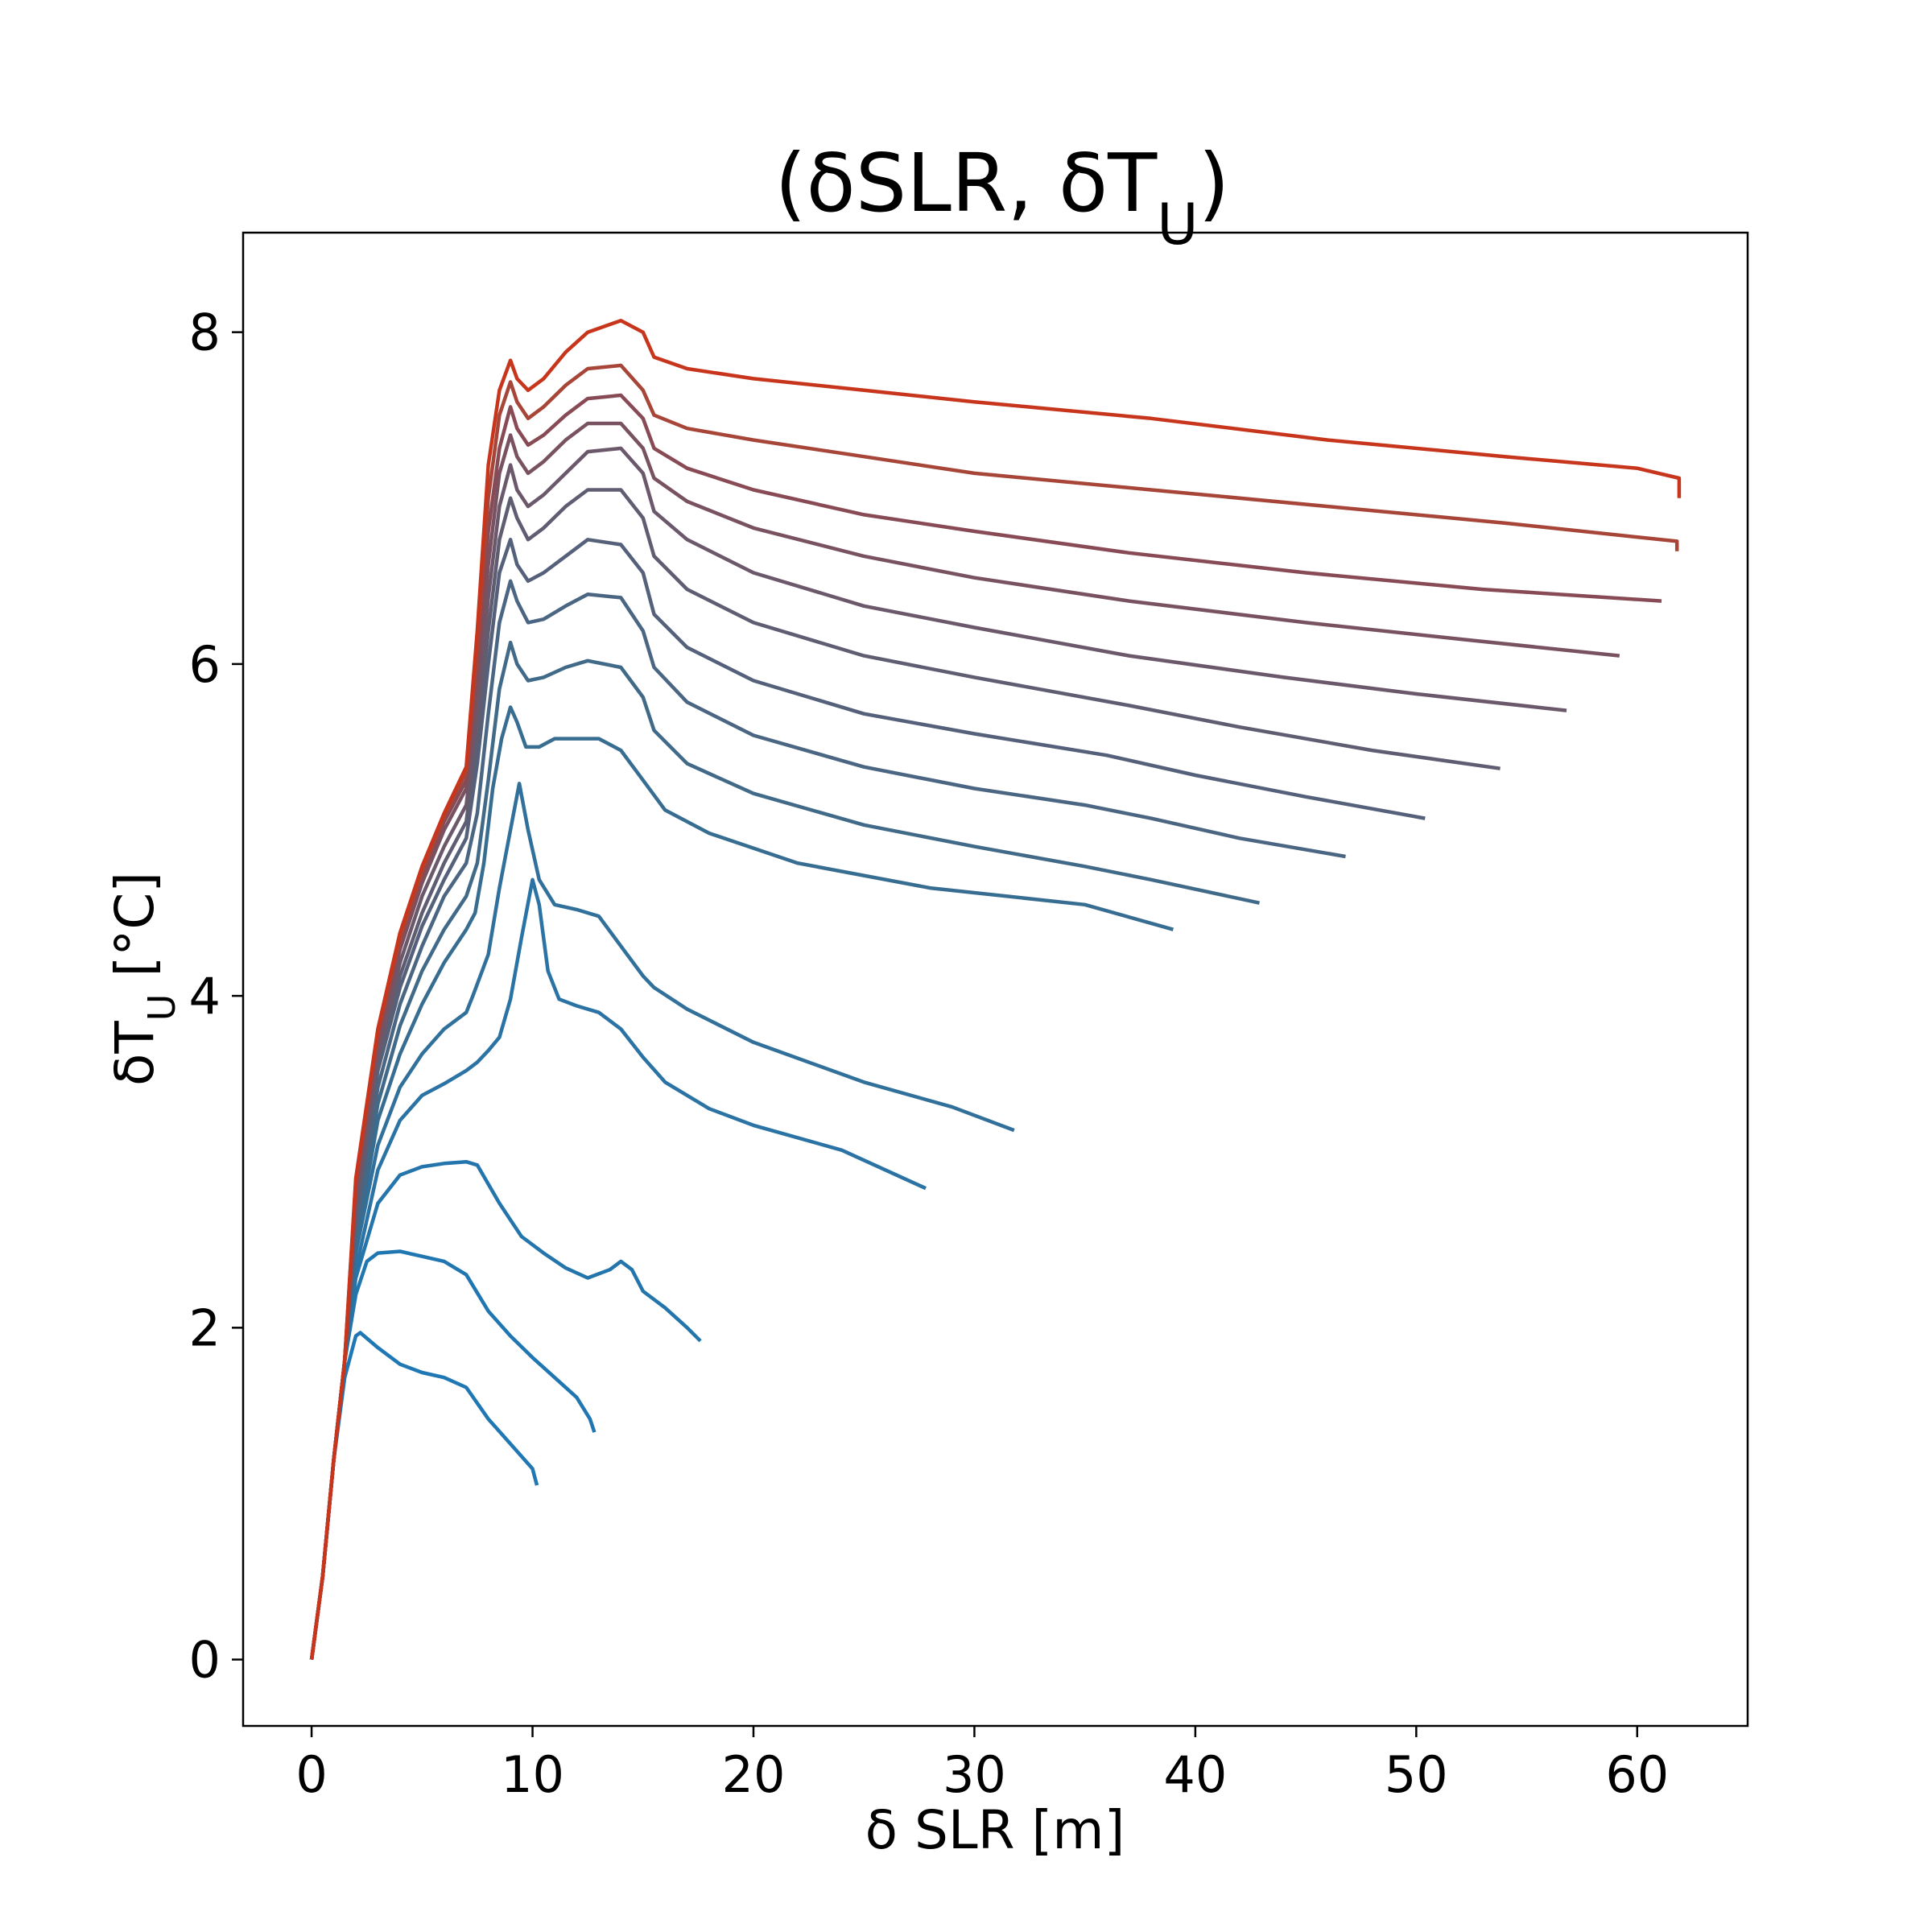 This screenshot has height=1932, width=1932. What do you see at coordinates (205, 332) in the screenshot?
I see `y-tick-label: 8` at bounding box center [205, 332].